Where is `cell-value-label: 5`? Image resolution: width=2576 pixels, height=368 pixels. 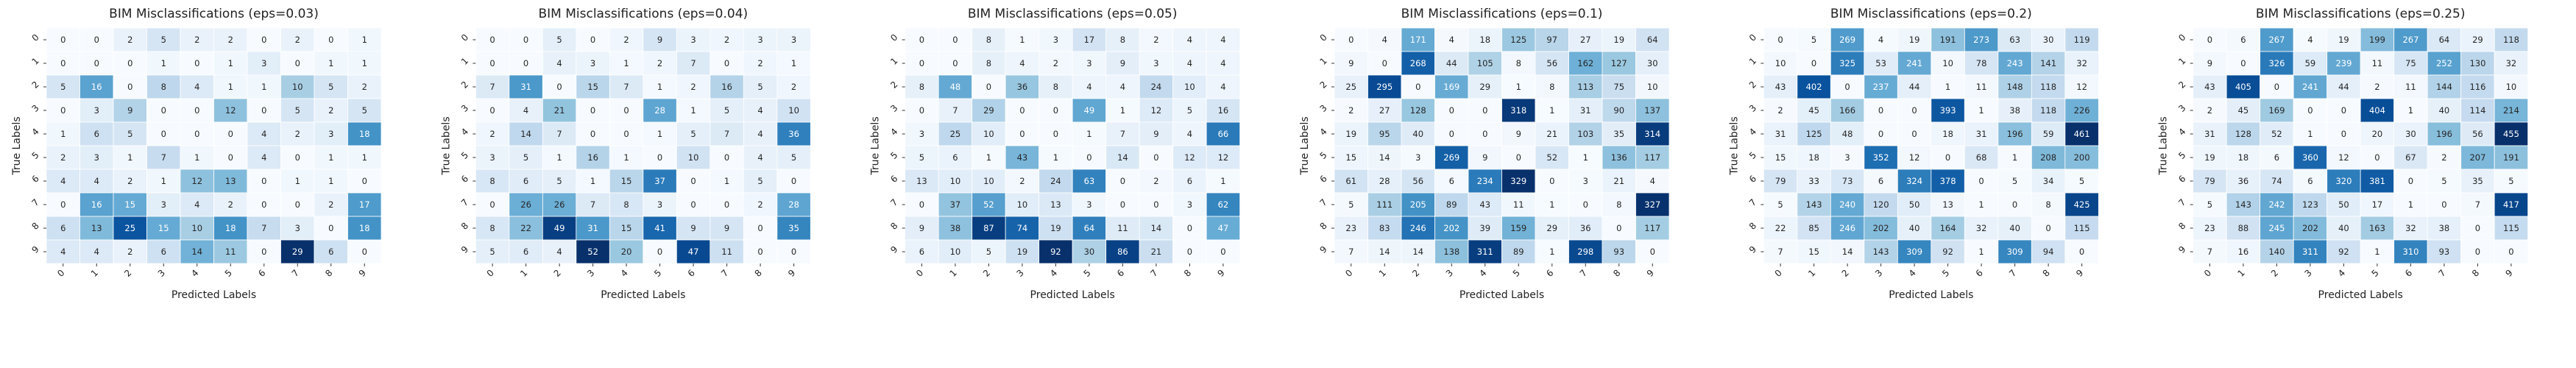
cell-value-label: 5 is located at coordinates (922, 157).